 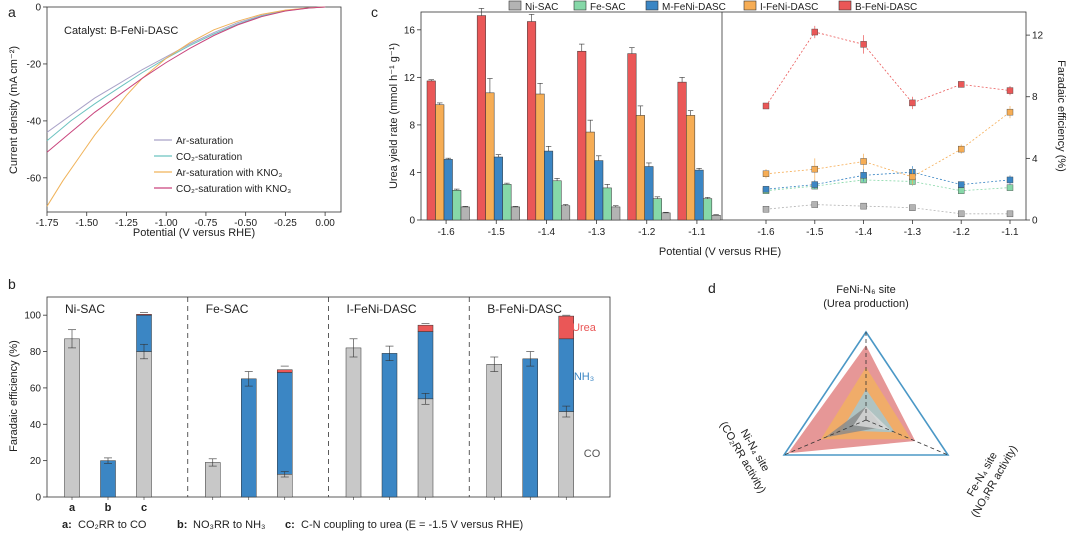 What do you see at coordinates (34, 64) in the screenshot?
I see `y-tick-label: -20` at bounding box center [34, 64].